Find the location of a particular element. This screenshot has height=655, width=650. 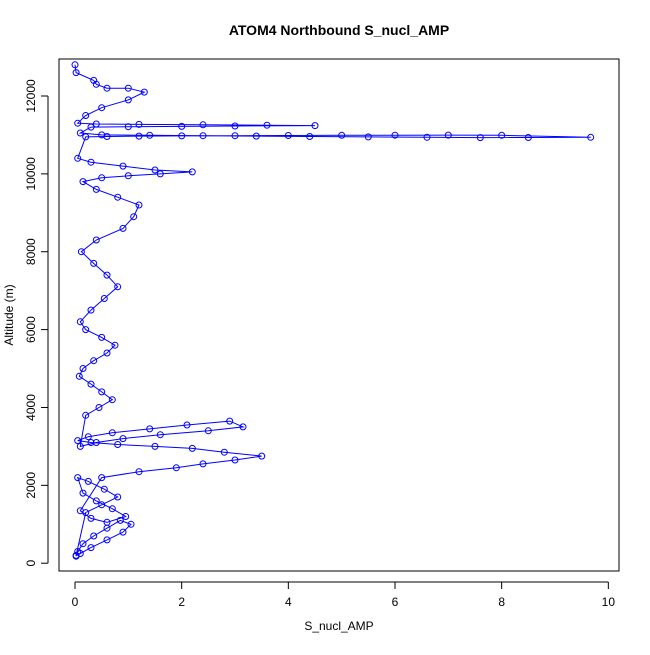

y-tick-label: 12000 is located at coordinates (31, 96).